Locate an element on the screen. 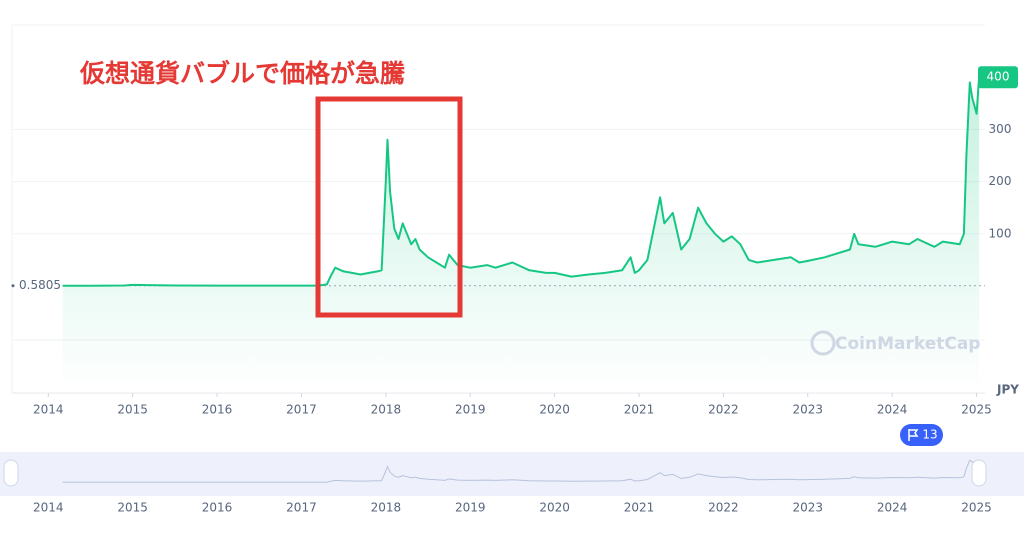 Image resolution: width=1024 pixels, height=538 pixels. x-tick-label: 2022 is located at coordinates (723, 410).